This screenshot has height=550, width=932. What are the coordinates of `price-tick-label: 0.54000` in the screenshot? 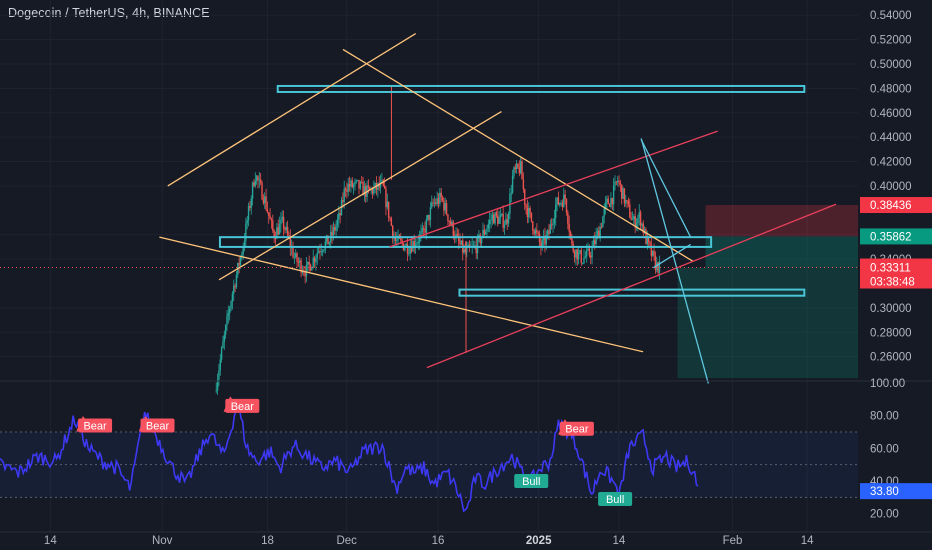 It's located at (891, 16).